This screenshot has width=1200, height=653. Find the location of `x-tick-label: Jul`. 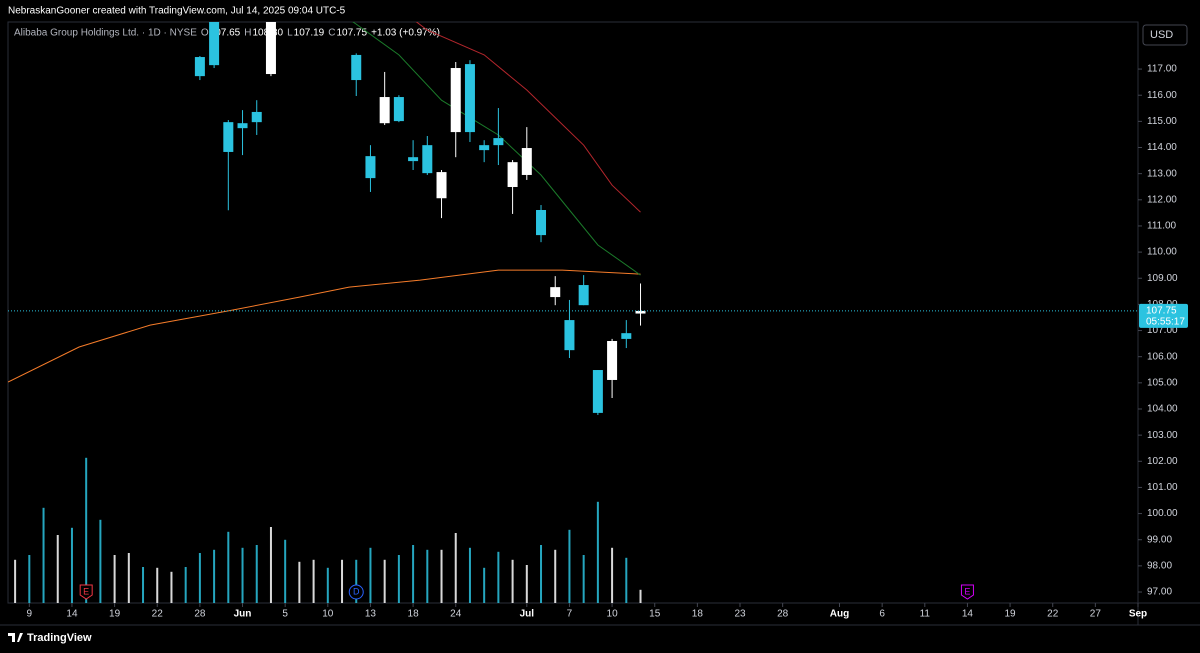

x-tick-label: Jul is located at coordinates (527, 614).